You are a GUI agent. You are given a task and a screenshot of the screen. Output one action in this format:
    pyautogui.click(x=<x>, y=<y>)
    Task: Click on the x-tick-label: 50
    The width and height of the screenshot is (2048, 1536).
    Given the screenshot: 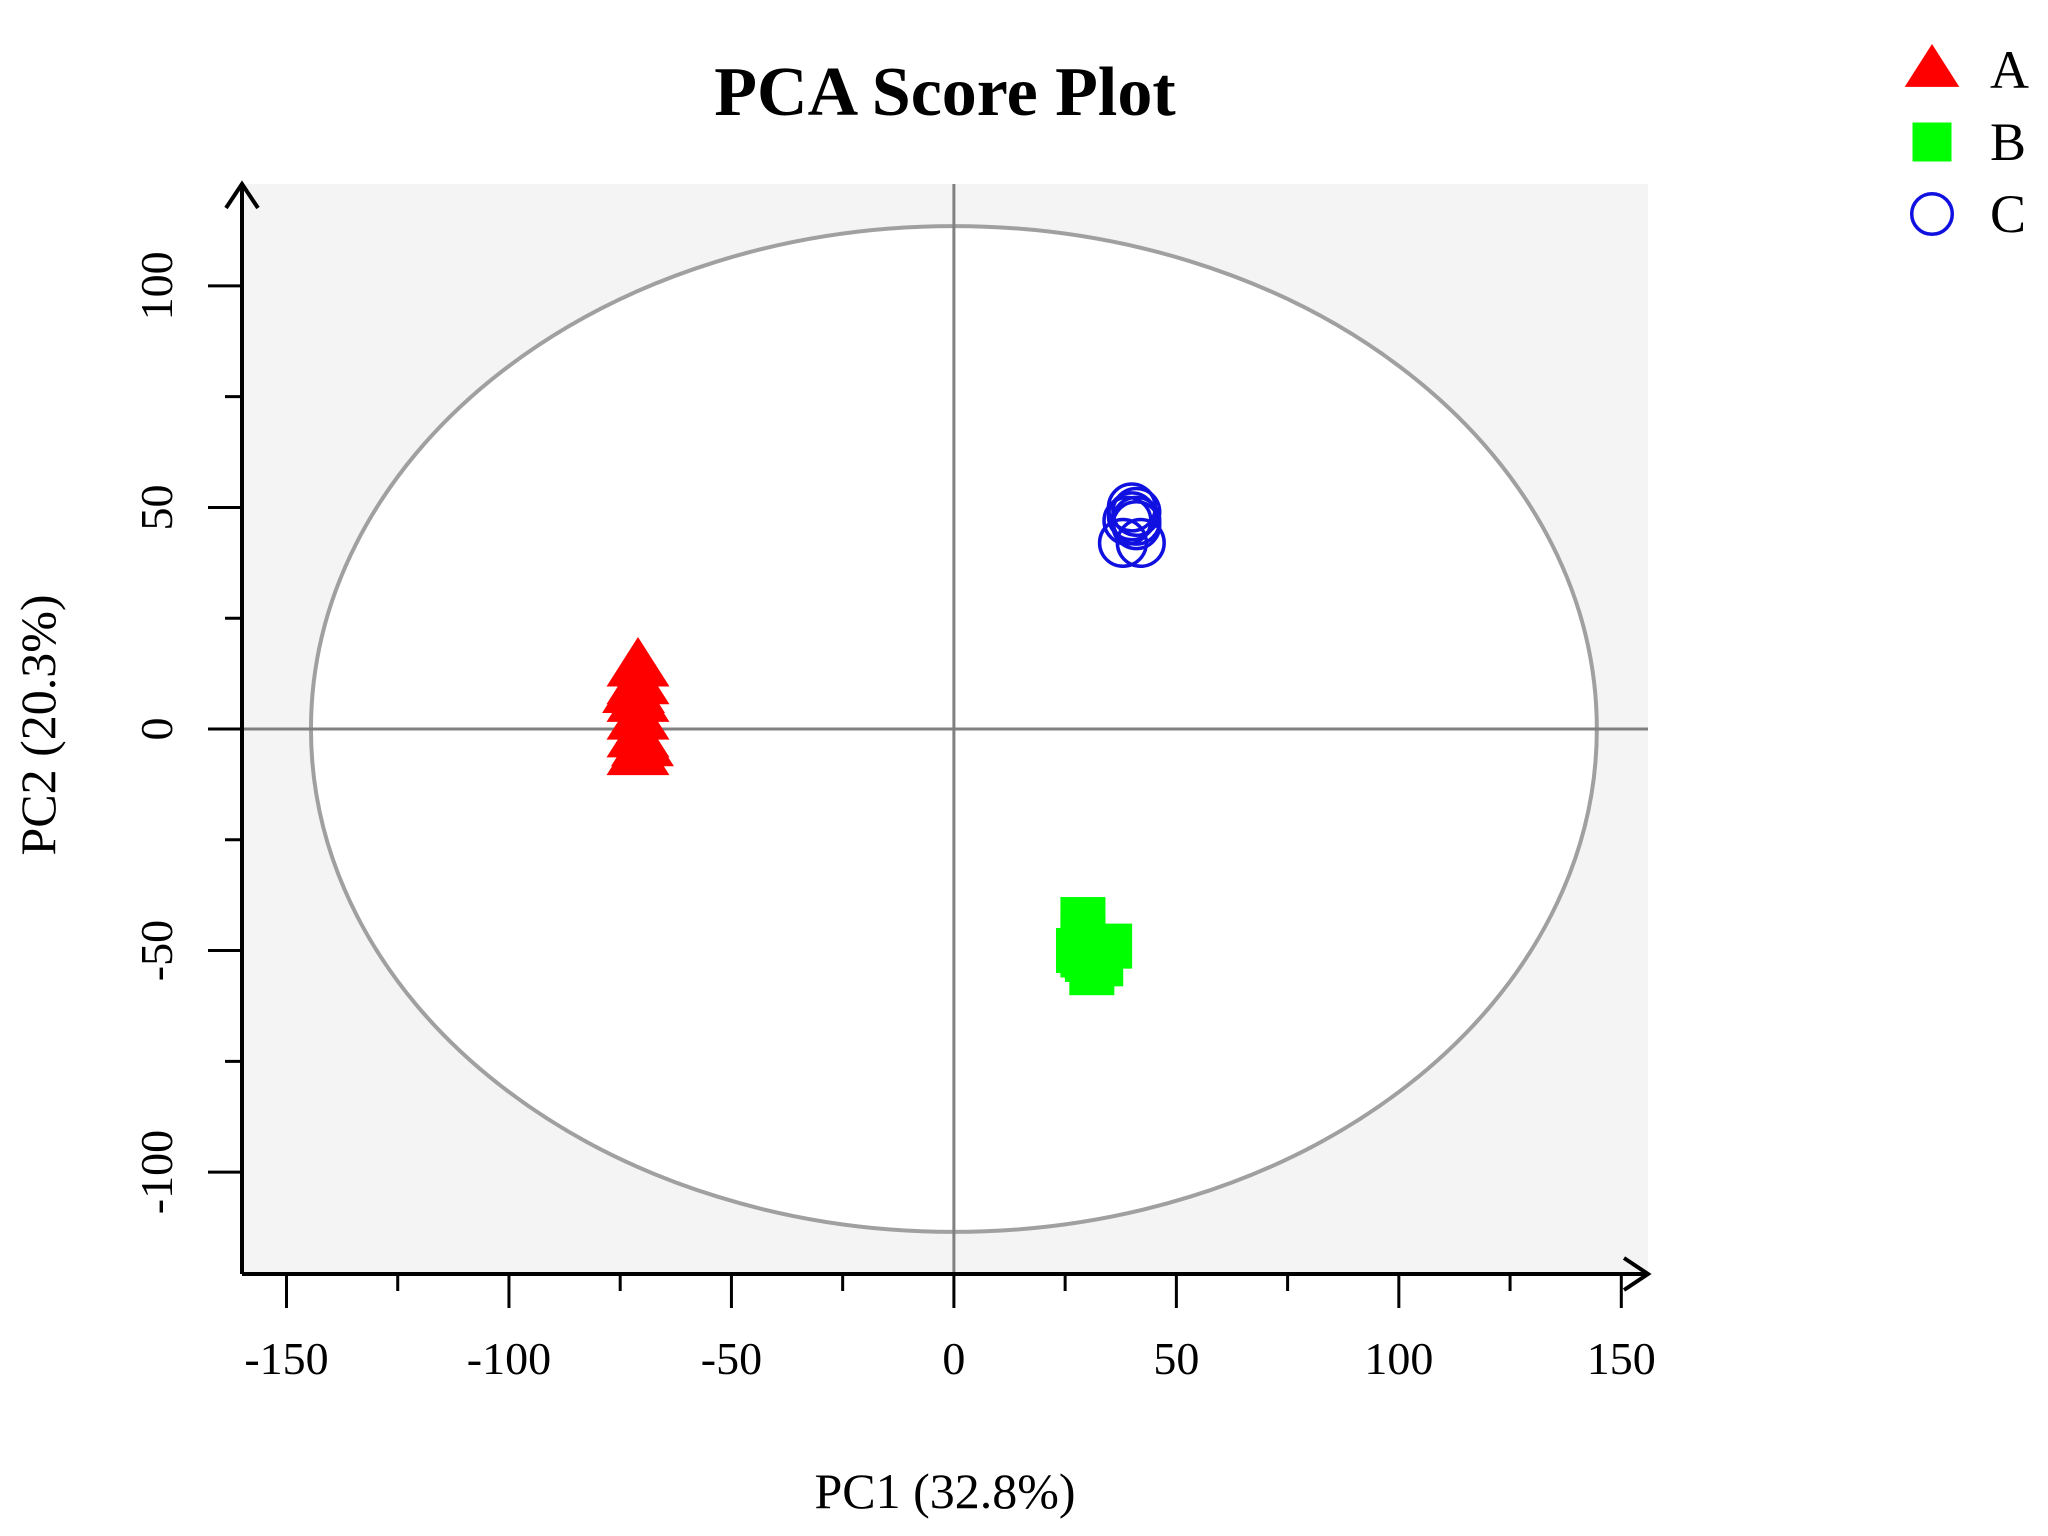 What is the action you would take?
    pyautogui.click(x=1176, y=1358)
    